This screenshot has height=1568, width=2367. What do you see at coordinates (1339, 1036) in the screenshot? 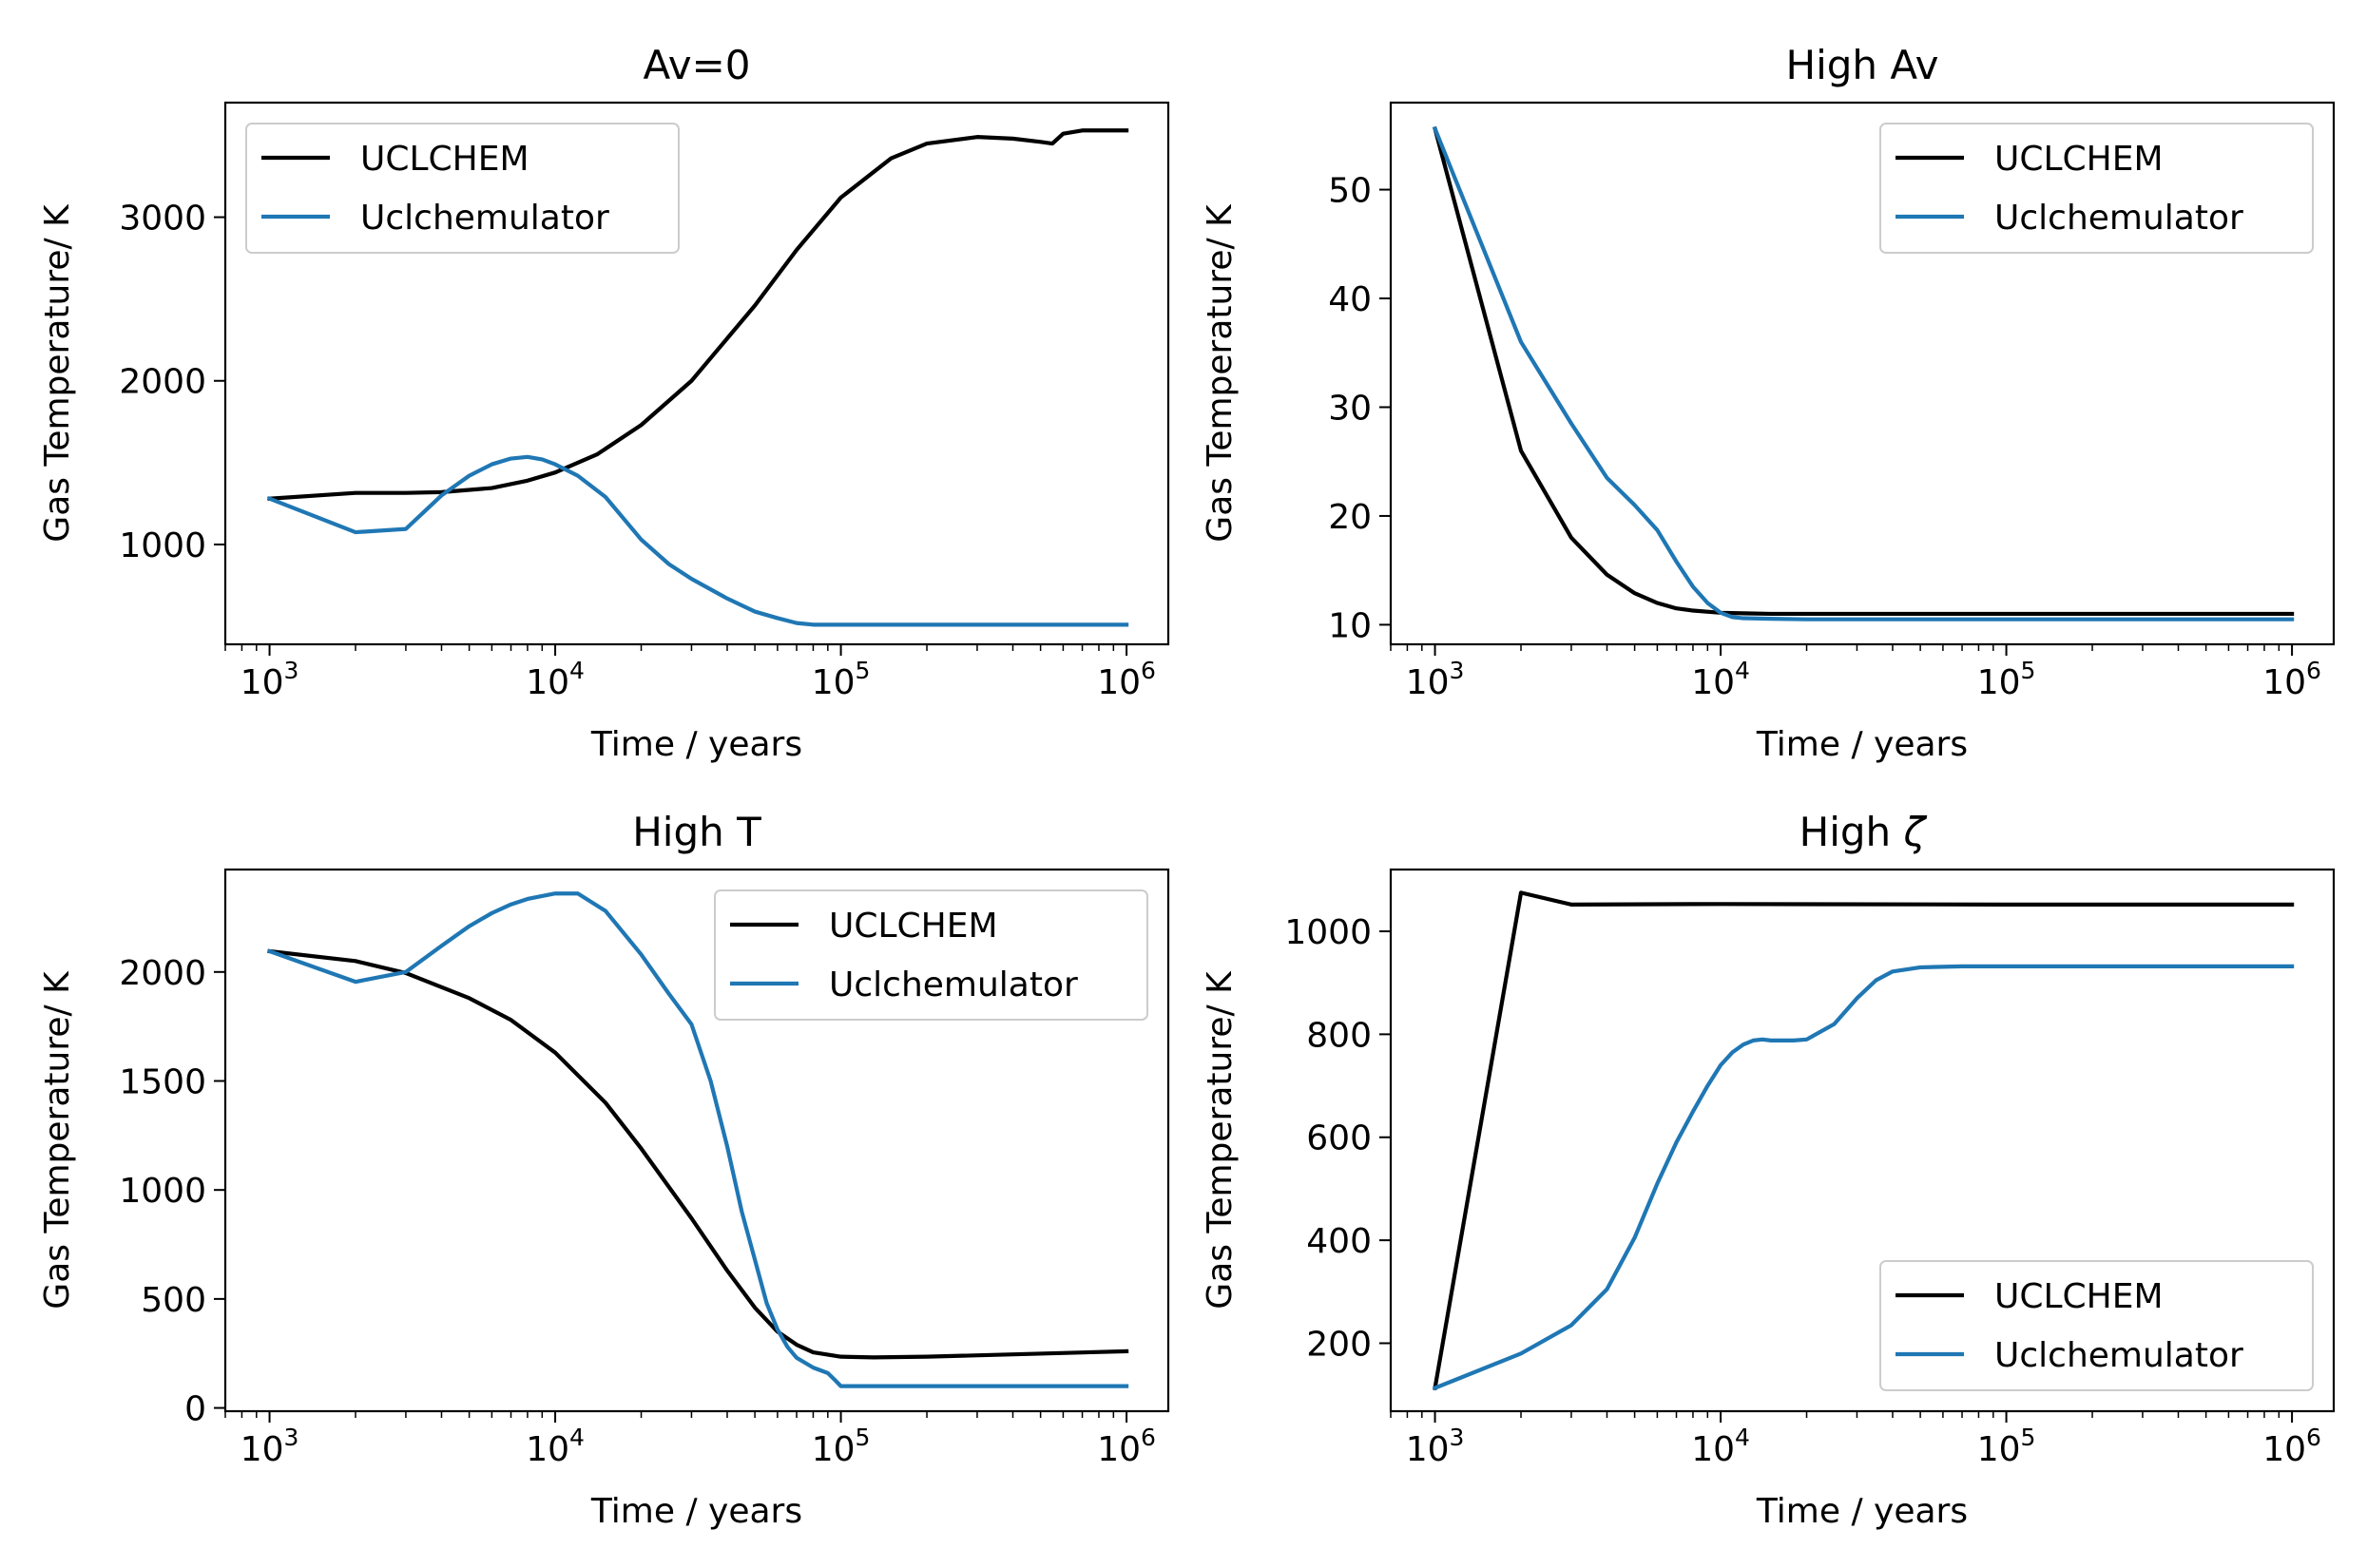
I see `y-tick-label: 800` at bounding box center [1339, 1036].